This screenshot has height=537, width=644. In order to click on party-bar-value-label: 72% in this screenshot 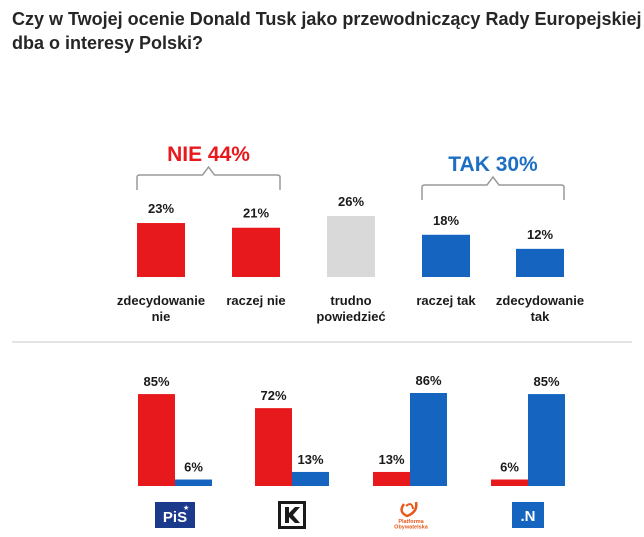, I will do `click(273, 395)`.